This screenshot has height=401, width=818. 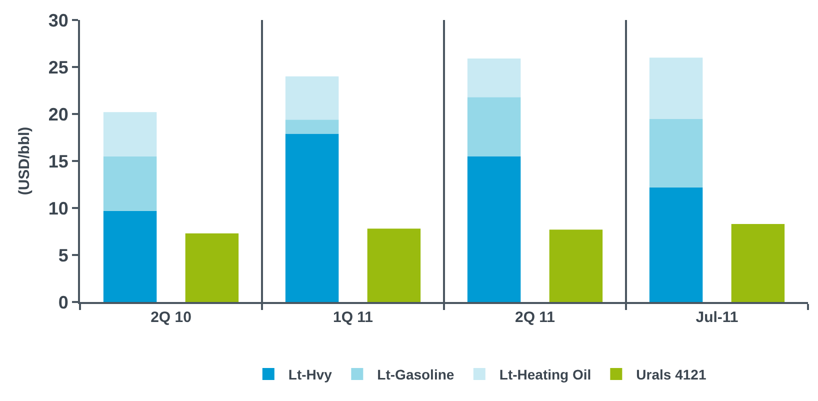 I want to click on x-tick-label: 2Q 11, so click(x=535, y=317).